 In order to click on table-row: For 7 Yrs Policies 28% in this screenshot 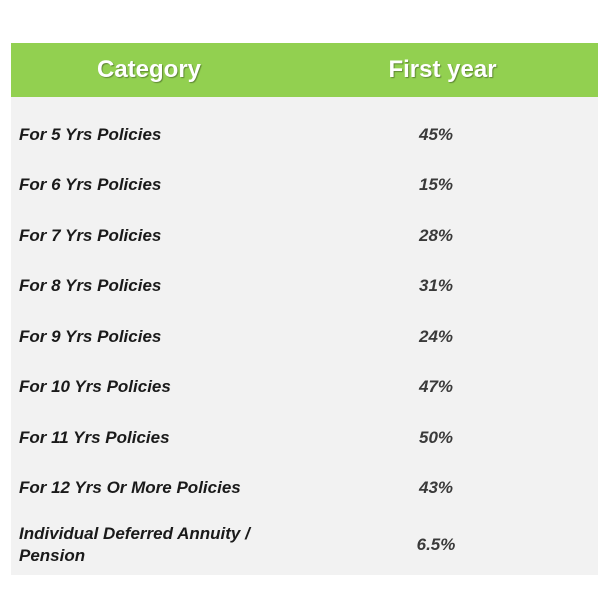, I will do `click(304, 236)`.